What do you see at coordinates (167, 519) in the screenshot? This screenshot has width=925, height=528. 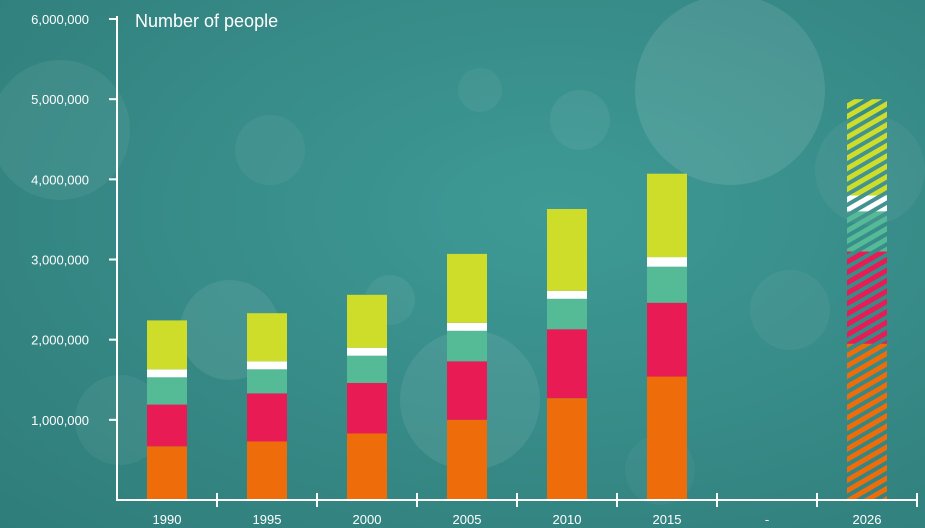 I see `x-tick-label: 1990` at bounding box center [167, 519].